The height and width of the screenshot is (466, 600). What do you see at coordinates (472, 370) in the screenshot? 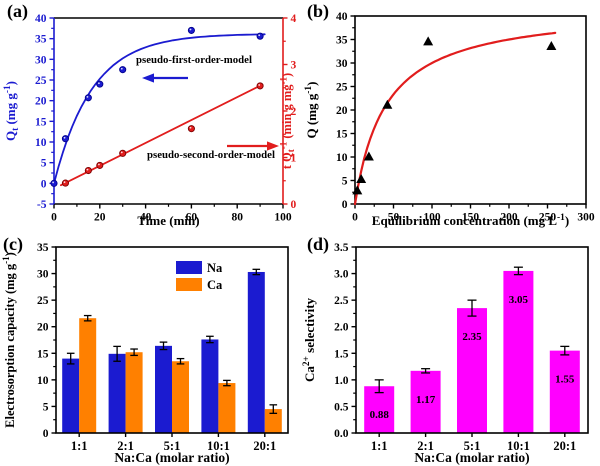
I see `bar-selectivity-5:1` at bounding box center [472, 370].